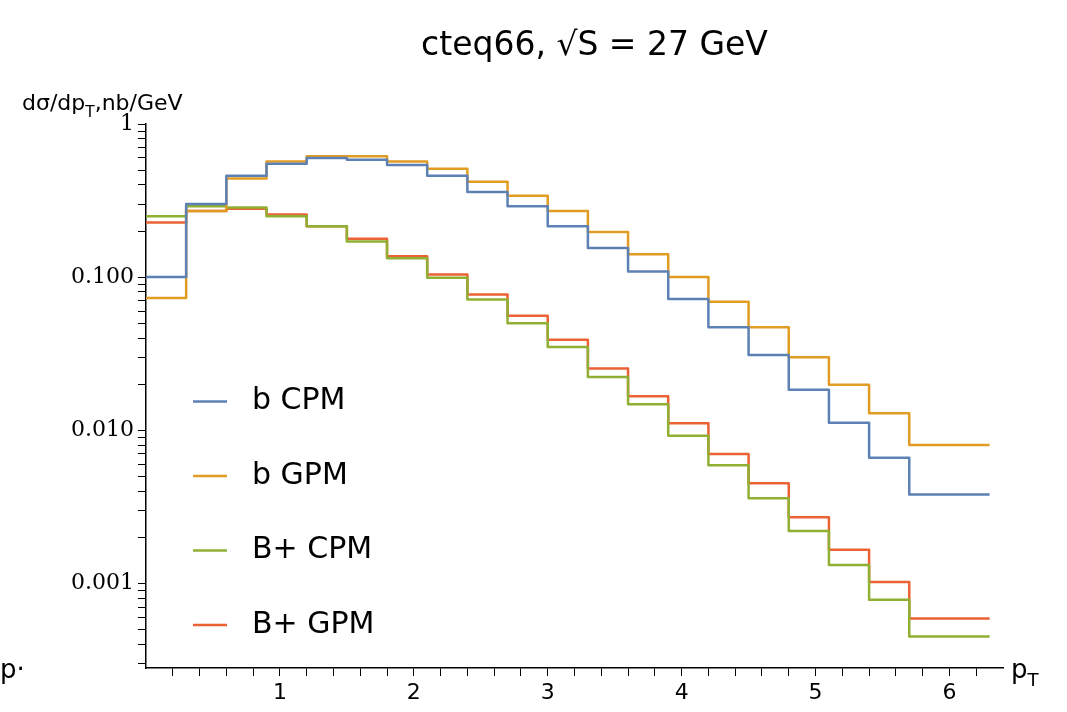 Image resolution: width=1067 pixels, height=712 pixels. Describe the element at coordinates (949, 691) in the screenshot. I see `x-tick-label: 6` at that location.